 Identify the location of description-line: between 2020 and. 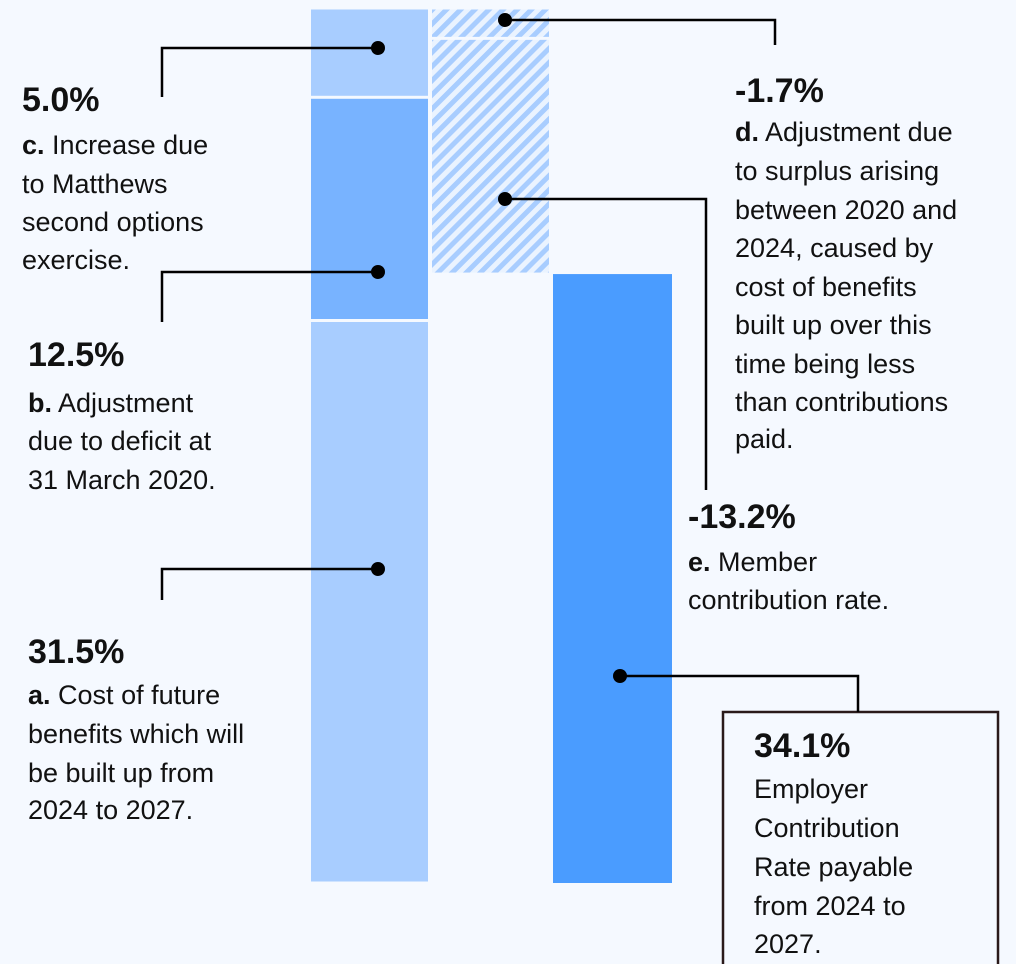
(846, 210).